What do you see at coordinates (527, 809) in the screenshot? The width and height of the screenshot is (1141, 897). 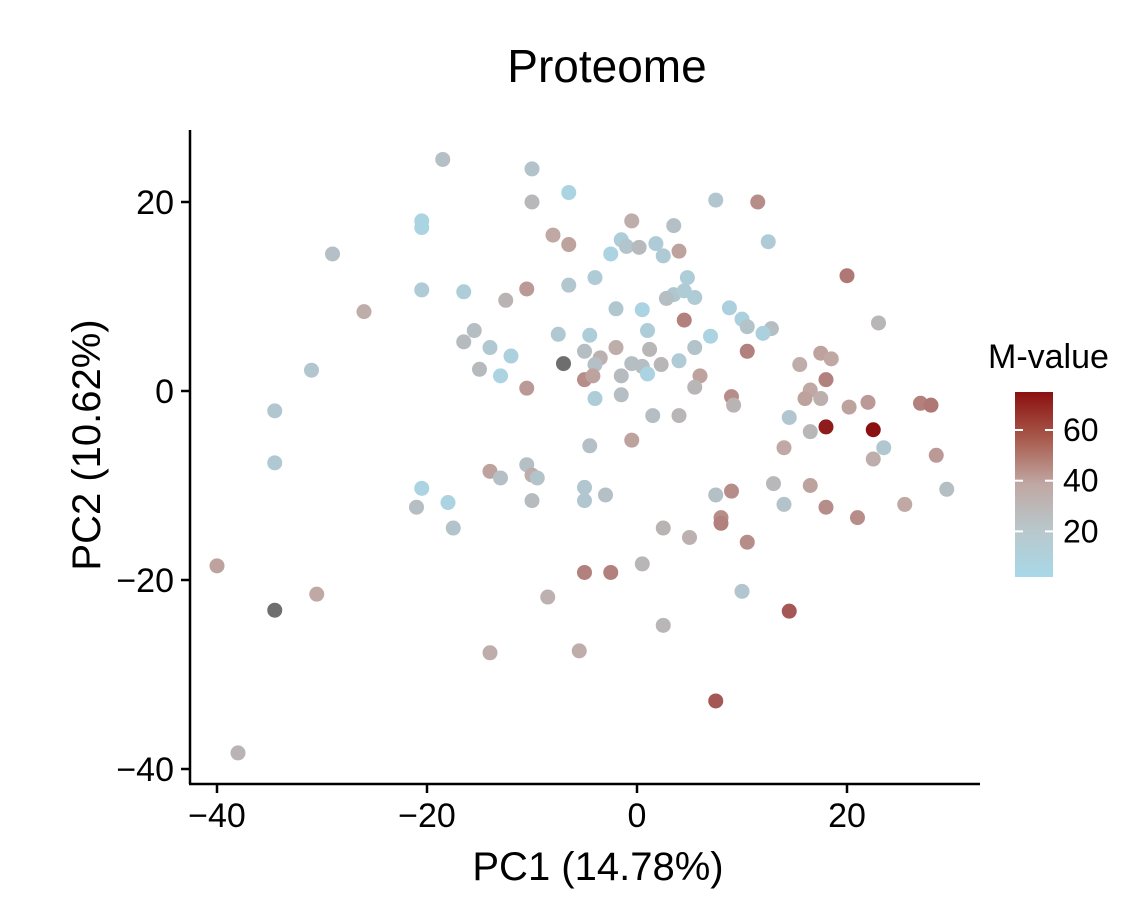 I see `x-axis-ticks: −40 −20 0 20` at bounding box center [527, 809].